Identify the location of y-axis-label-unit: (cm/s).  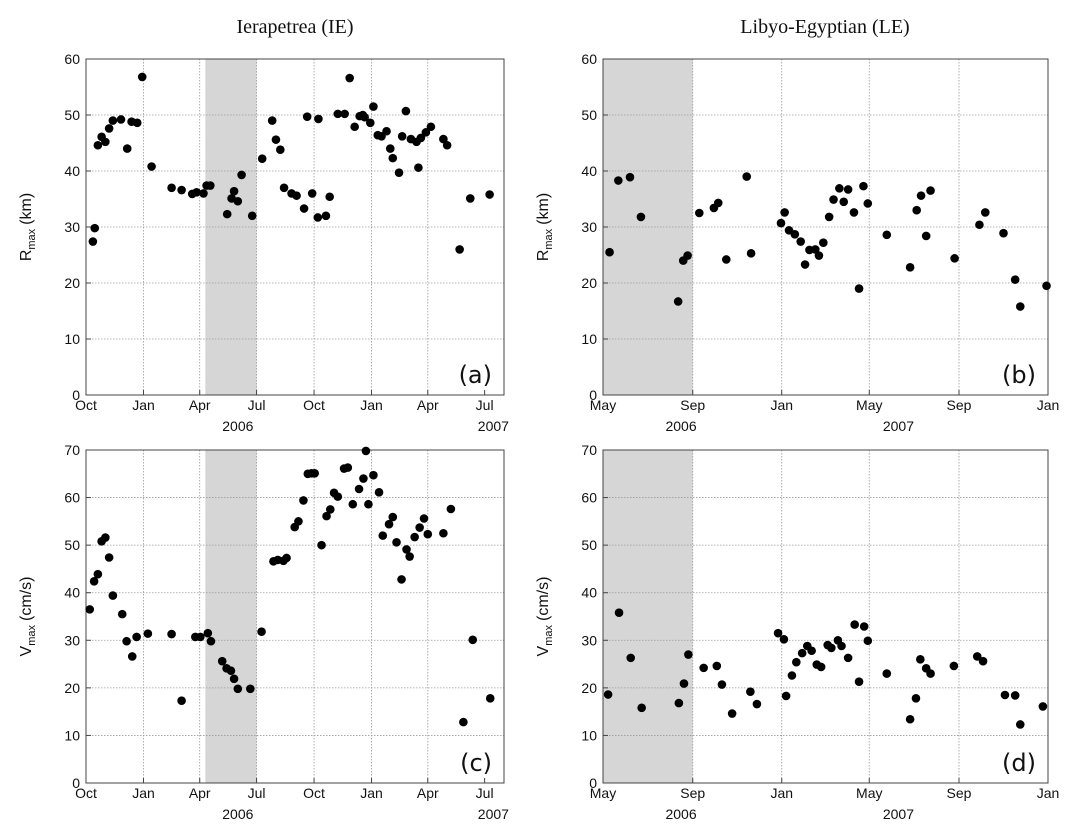
(26, 599).